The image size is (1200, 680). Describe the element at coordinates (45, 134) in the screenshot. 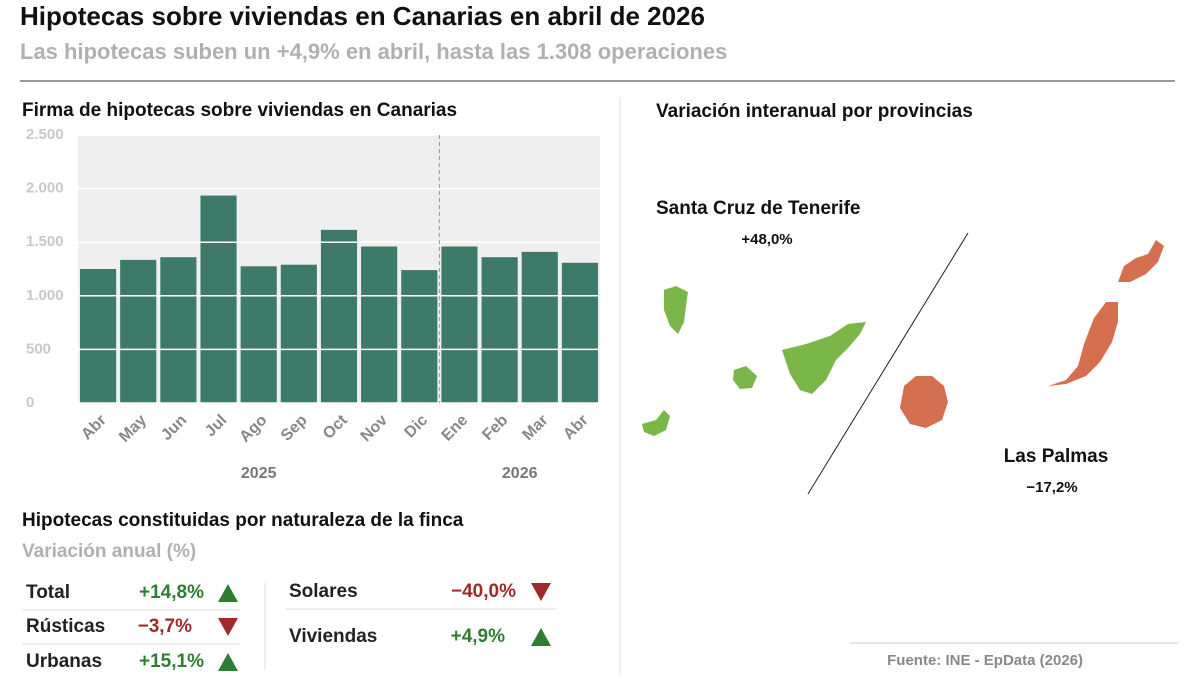

I see `y-tick-label: 2.500` at that location.